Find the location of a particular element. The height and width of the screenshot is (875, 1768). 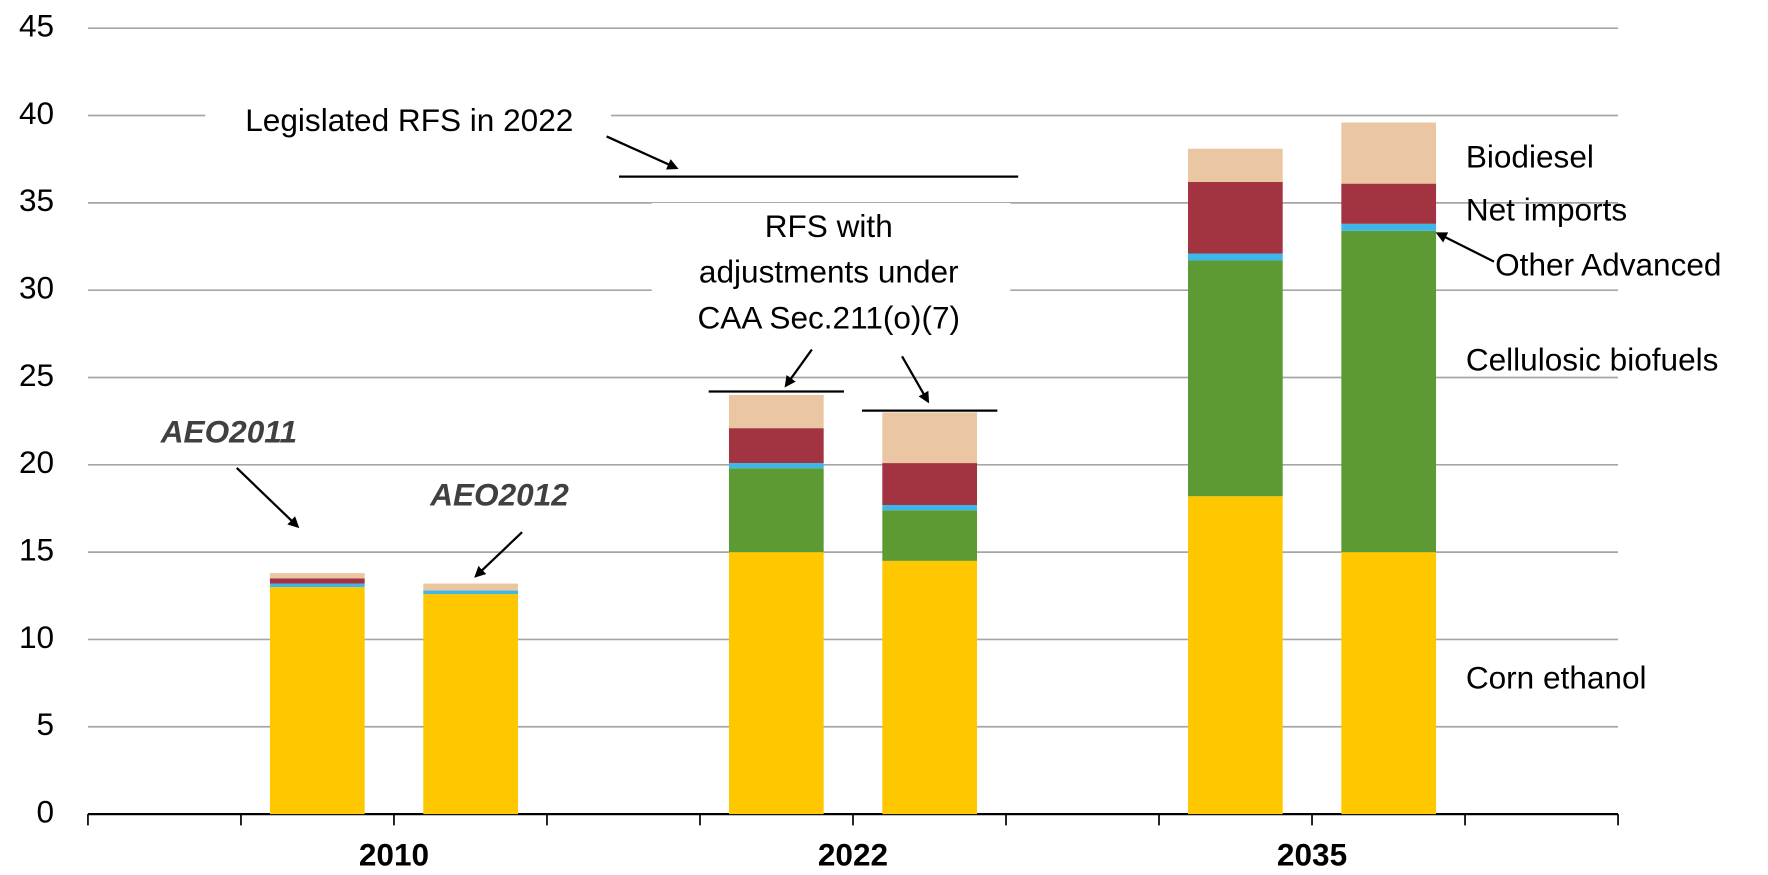

y-tick-label: 20 is located at coordinates (36, 462).